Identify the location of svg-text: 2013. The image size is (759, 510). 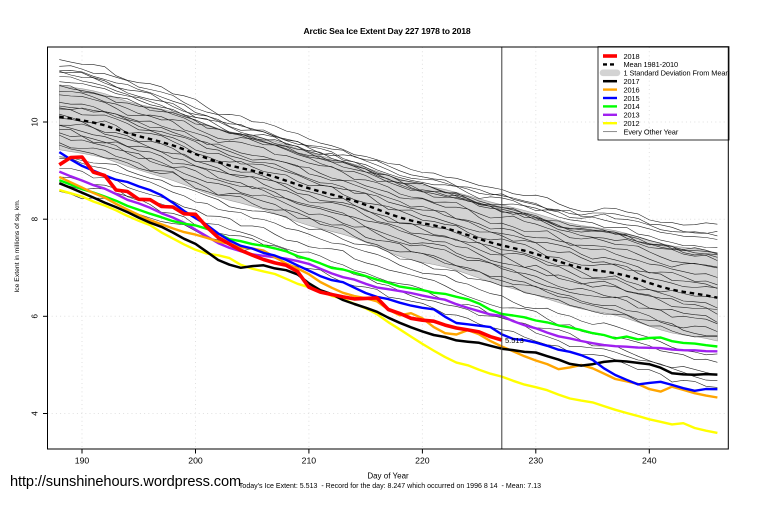
(632, 115).